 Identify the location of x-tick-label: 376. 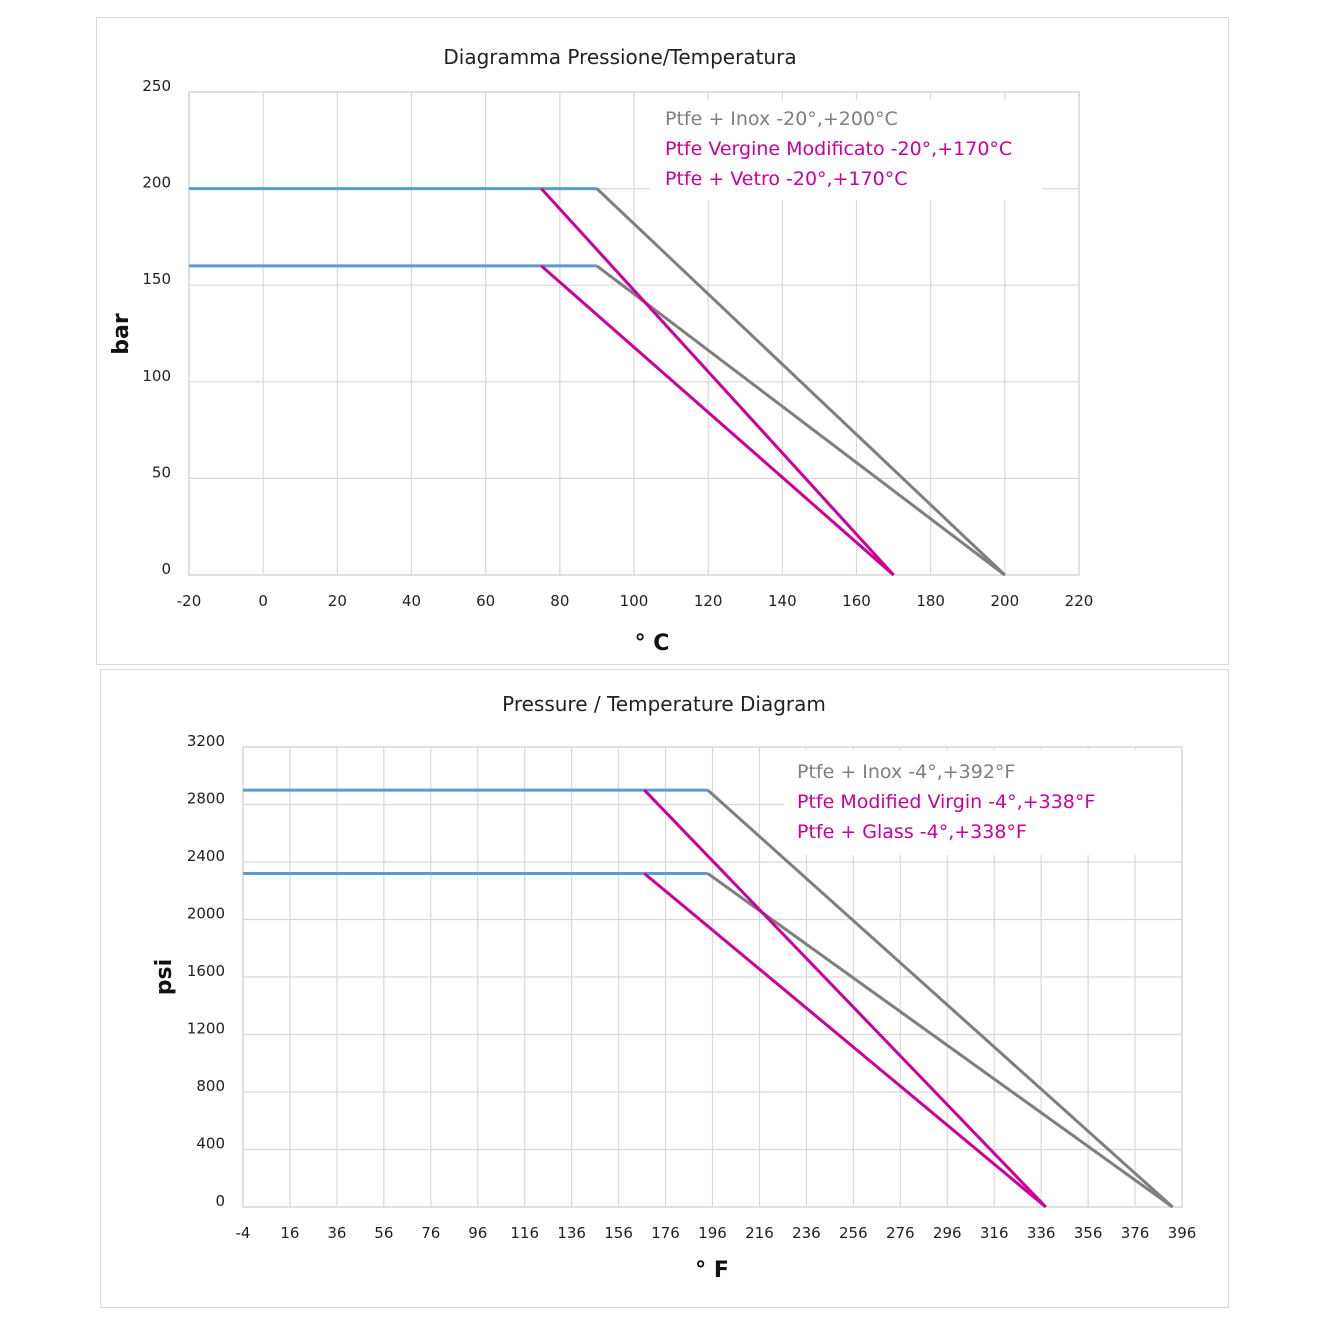
(1135, 1233).